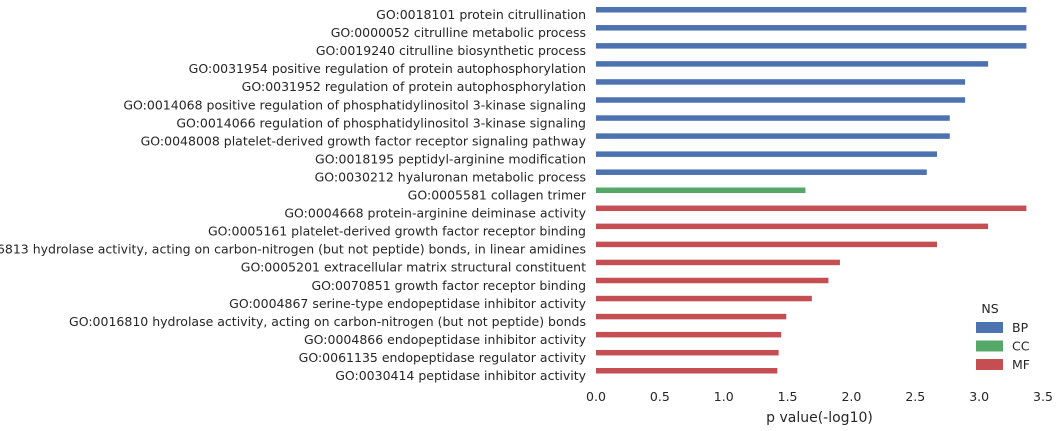  What do you see at coordinates (819, 396) in the screenshot?
I see `x-axis-ticks: 0.0 0.5 1.0 1.5 2.0 2.5 3.0 3.5` at bounding box center [819, 396].